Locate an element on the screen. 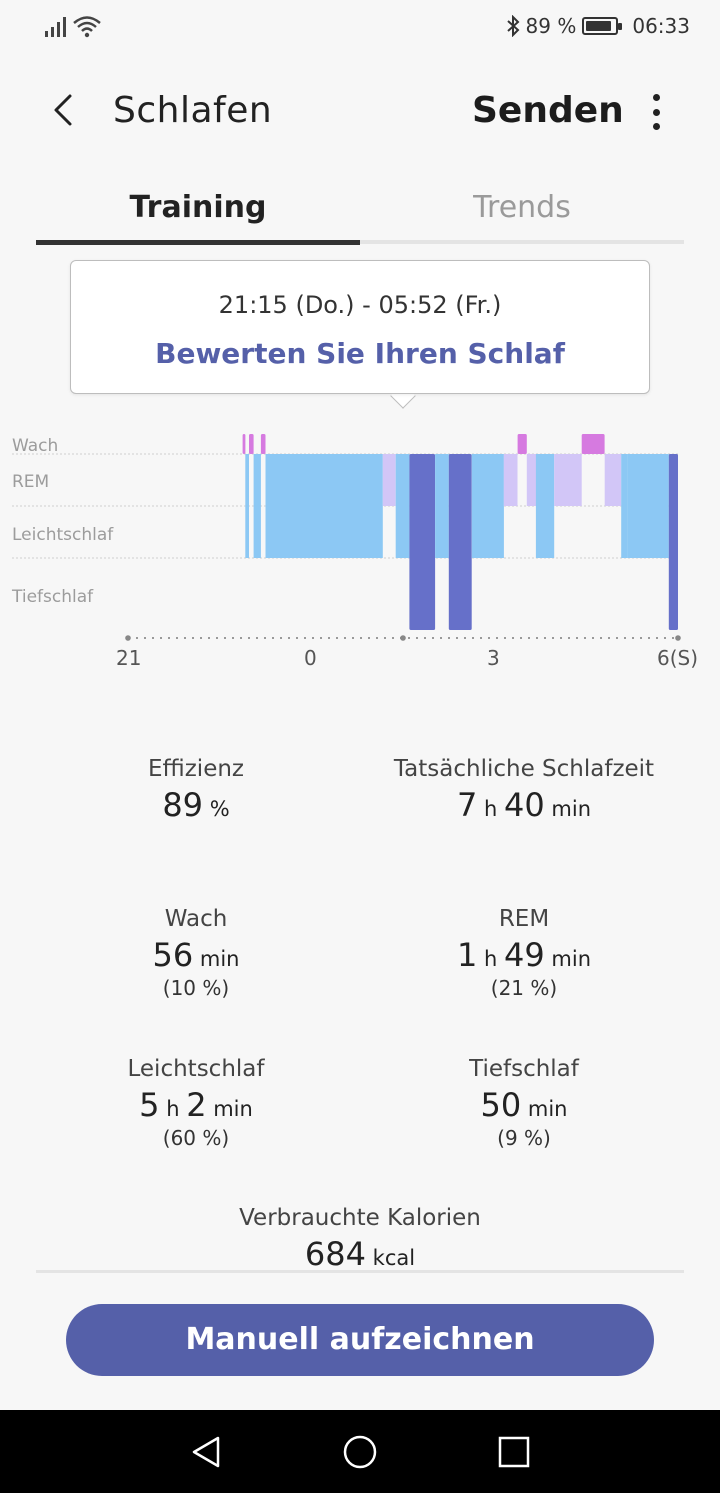 The height and width of the screenshot is (1493, 720). send-button: Senden is located at coordinates (548, 110).